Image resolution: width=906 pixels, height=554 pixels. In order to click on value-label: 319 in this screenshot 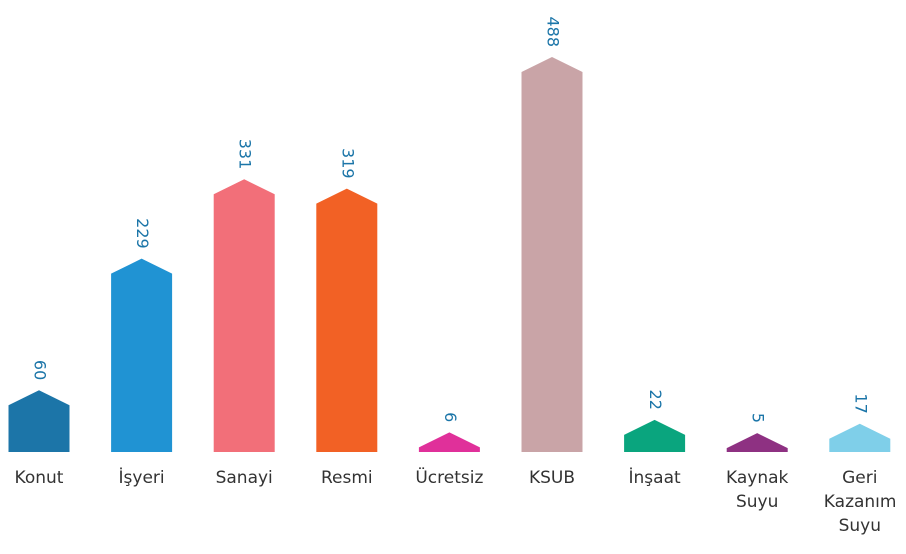, I will do `click(347, 163)`.